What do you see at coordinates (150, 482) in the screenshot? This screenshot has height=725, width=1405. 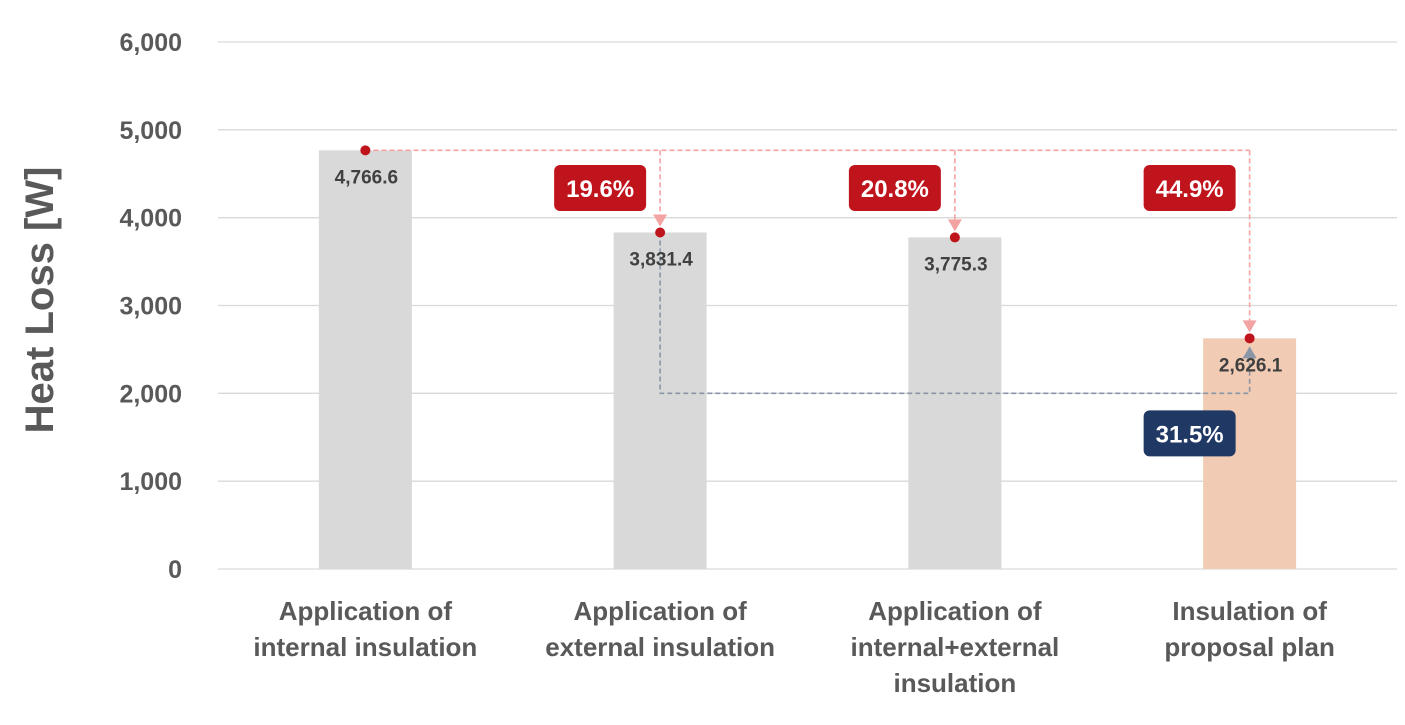 I see `y-tick-label: 1,000` at bounding box center [150, 482].